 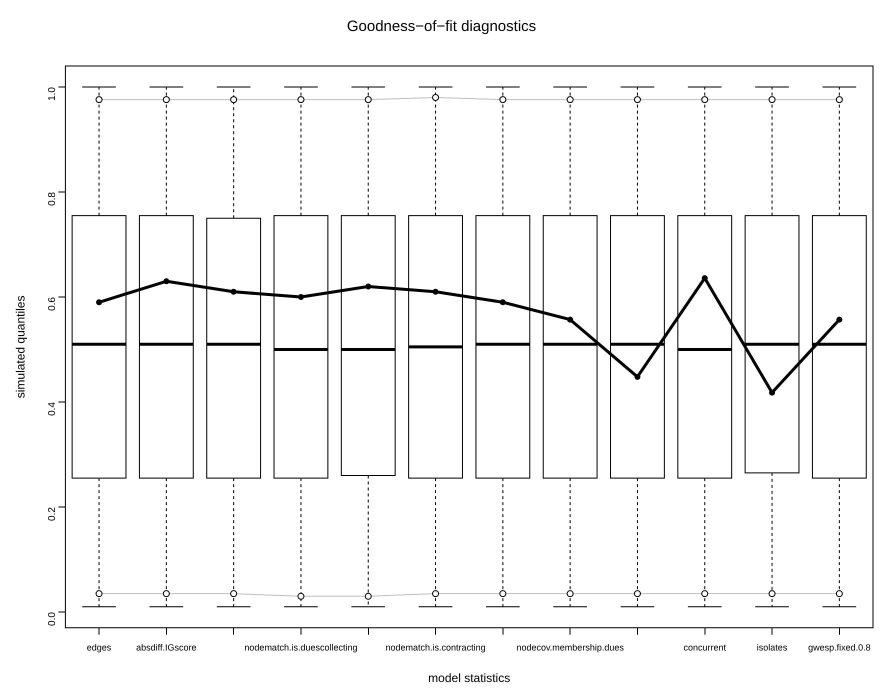 What do you see at coordinates (301, 647) in the screenshot?
I see `x-tick-label: nodematch.is.duescollecting` at bounding box center [301, 647].